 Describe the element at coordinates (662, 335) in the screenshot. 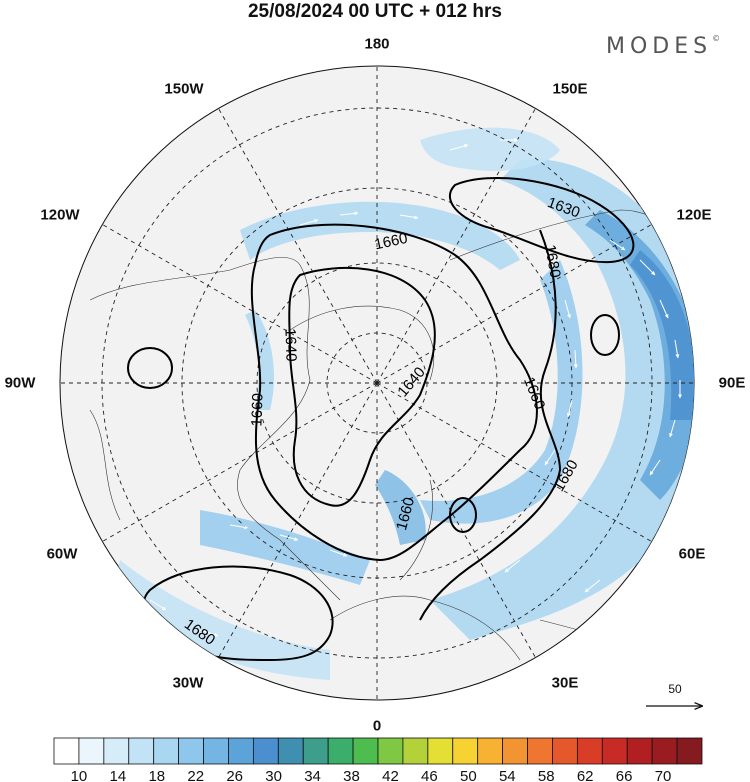

I see `jet-core-east-inner` at that location.